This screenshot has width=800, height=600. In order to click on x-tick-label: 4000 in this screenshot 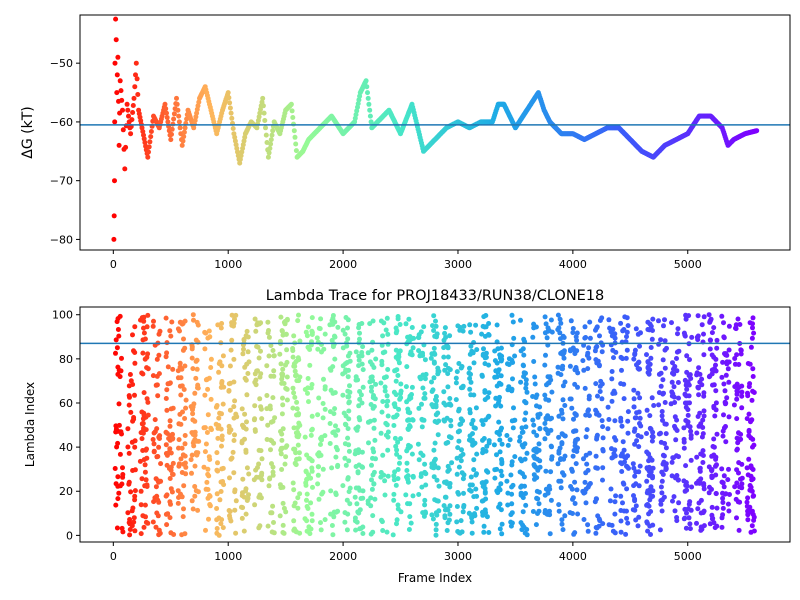, I will do `click(573, 264)`.